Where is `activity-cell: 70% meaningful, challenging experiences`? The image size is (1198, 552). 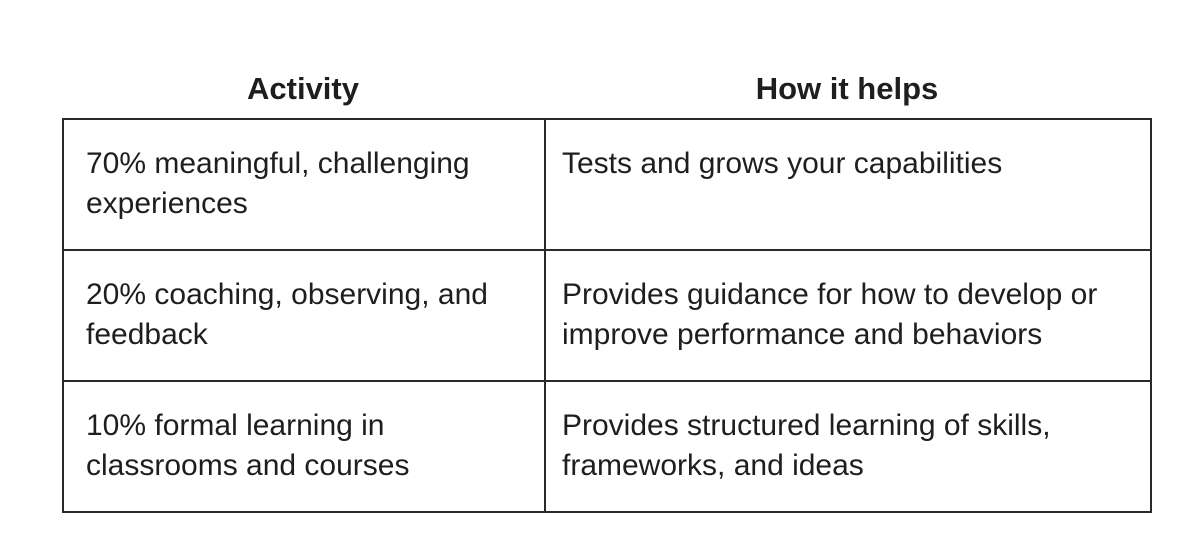 activity-cell: 70% meaningful, challenging experiences is located at coordinates (304, 184).